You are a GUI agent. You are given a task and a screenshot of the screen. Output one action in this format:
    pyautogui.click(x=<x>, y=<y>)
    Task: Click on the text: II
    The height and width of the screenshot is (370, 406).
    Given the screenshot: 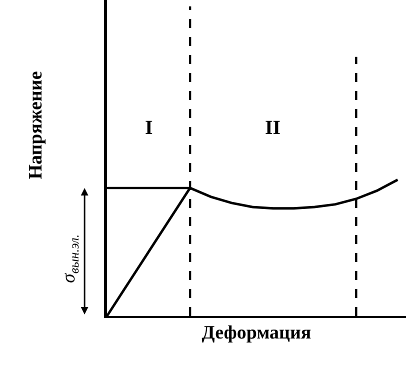 What is the action you would take?
    pyautogui.click(x=273, y=128)
    